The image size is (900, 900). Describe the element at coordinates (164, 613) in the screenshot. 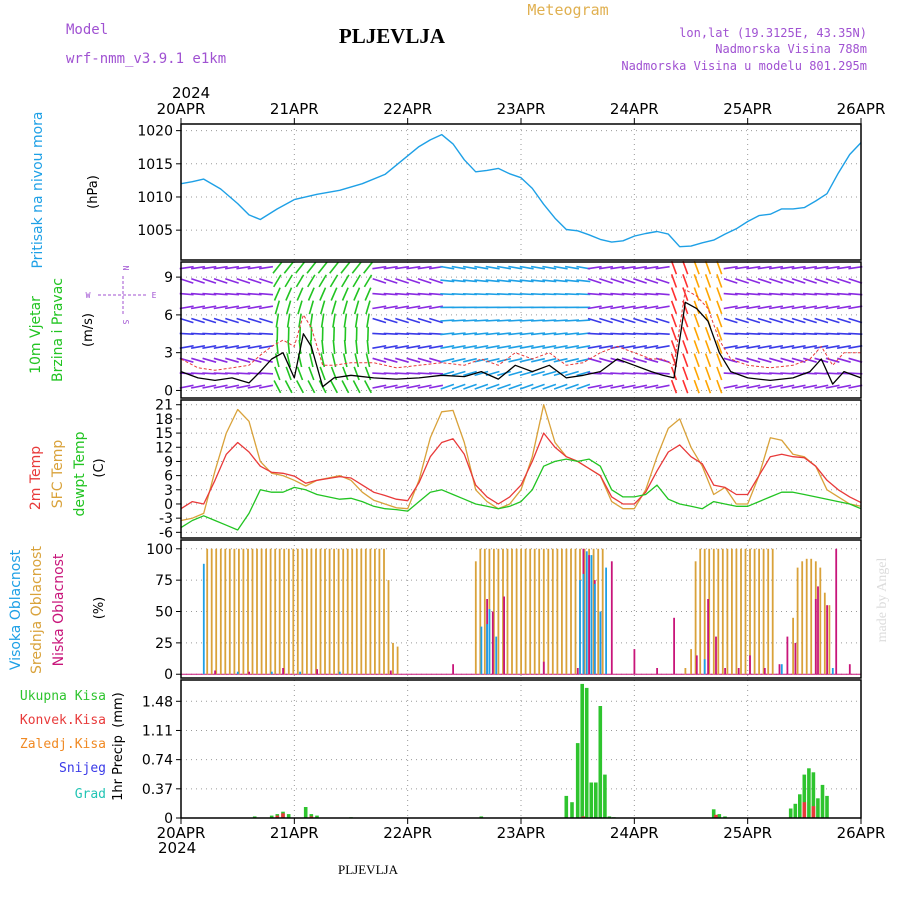

I see `y-tick-label: 50` at that location.